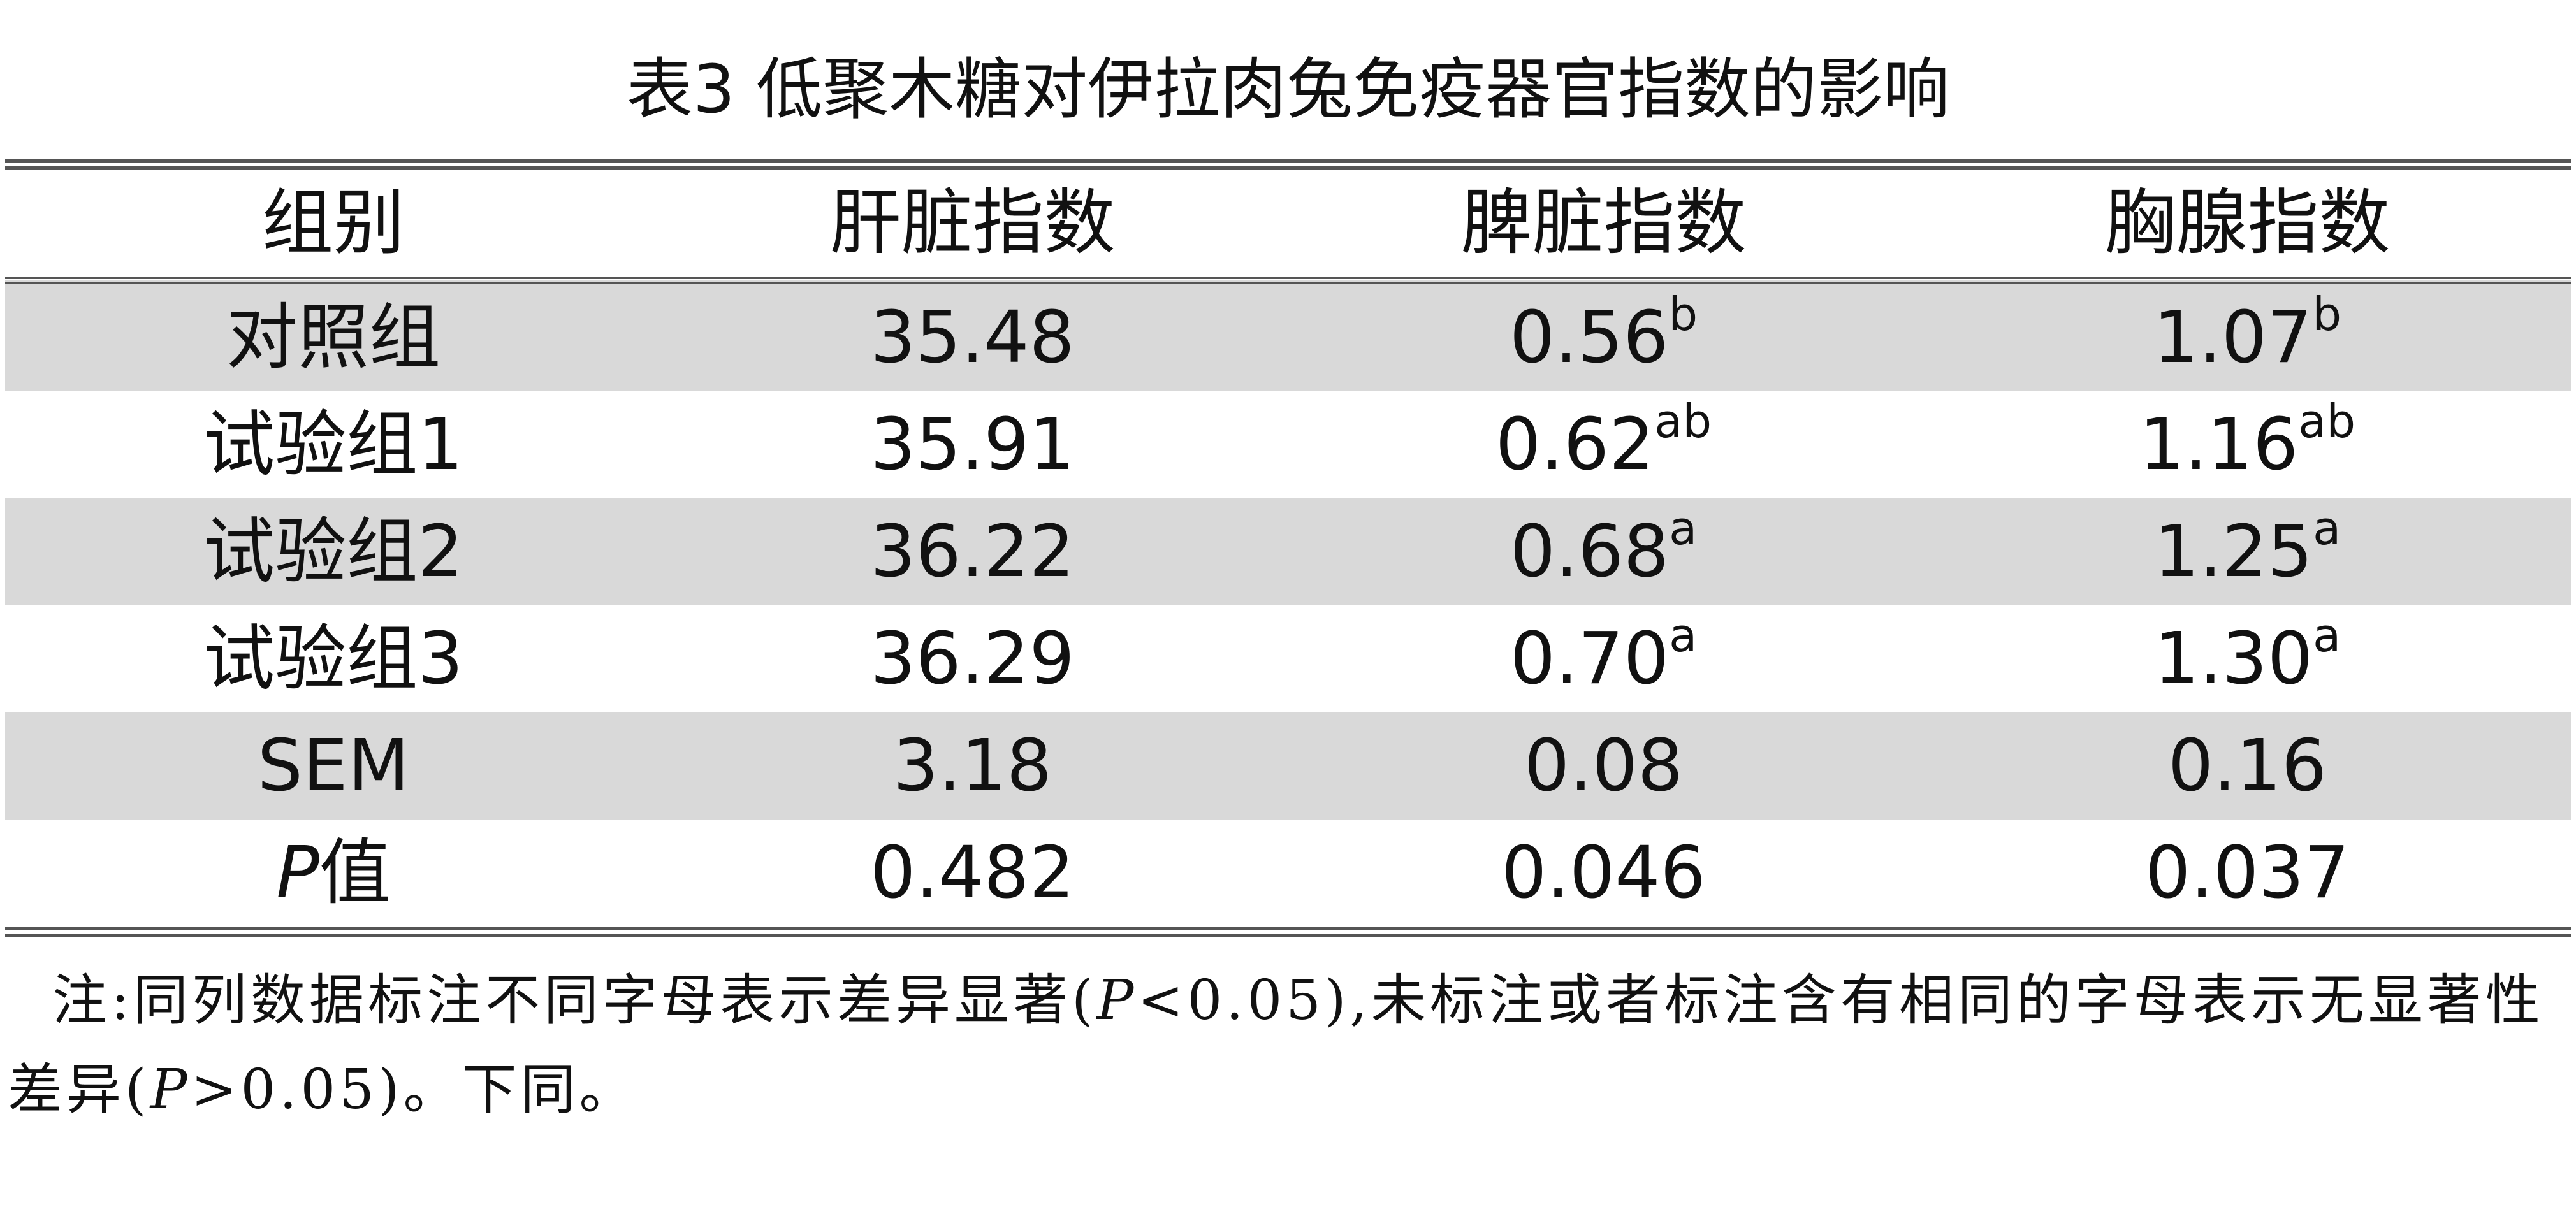  I want to click on table-cell: 对照组, so click(333, 335).